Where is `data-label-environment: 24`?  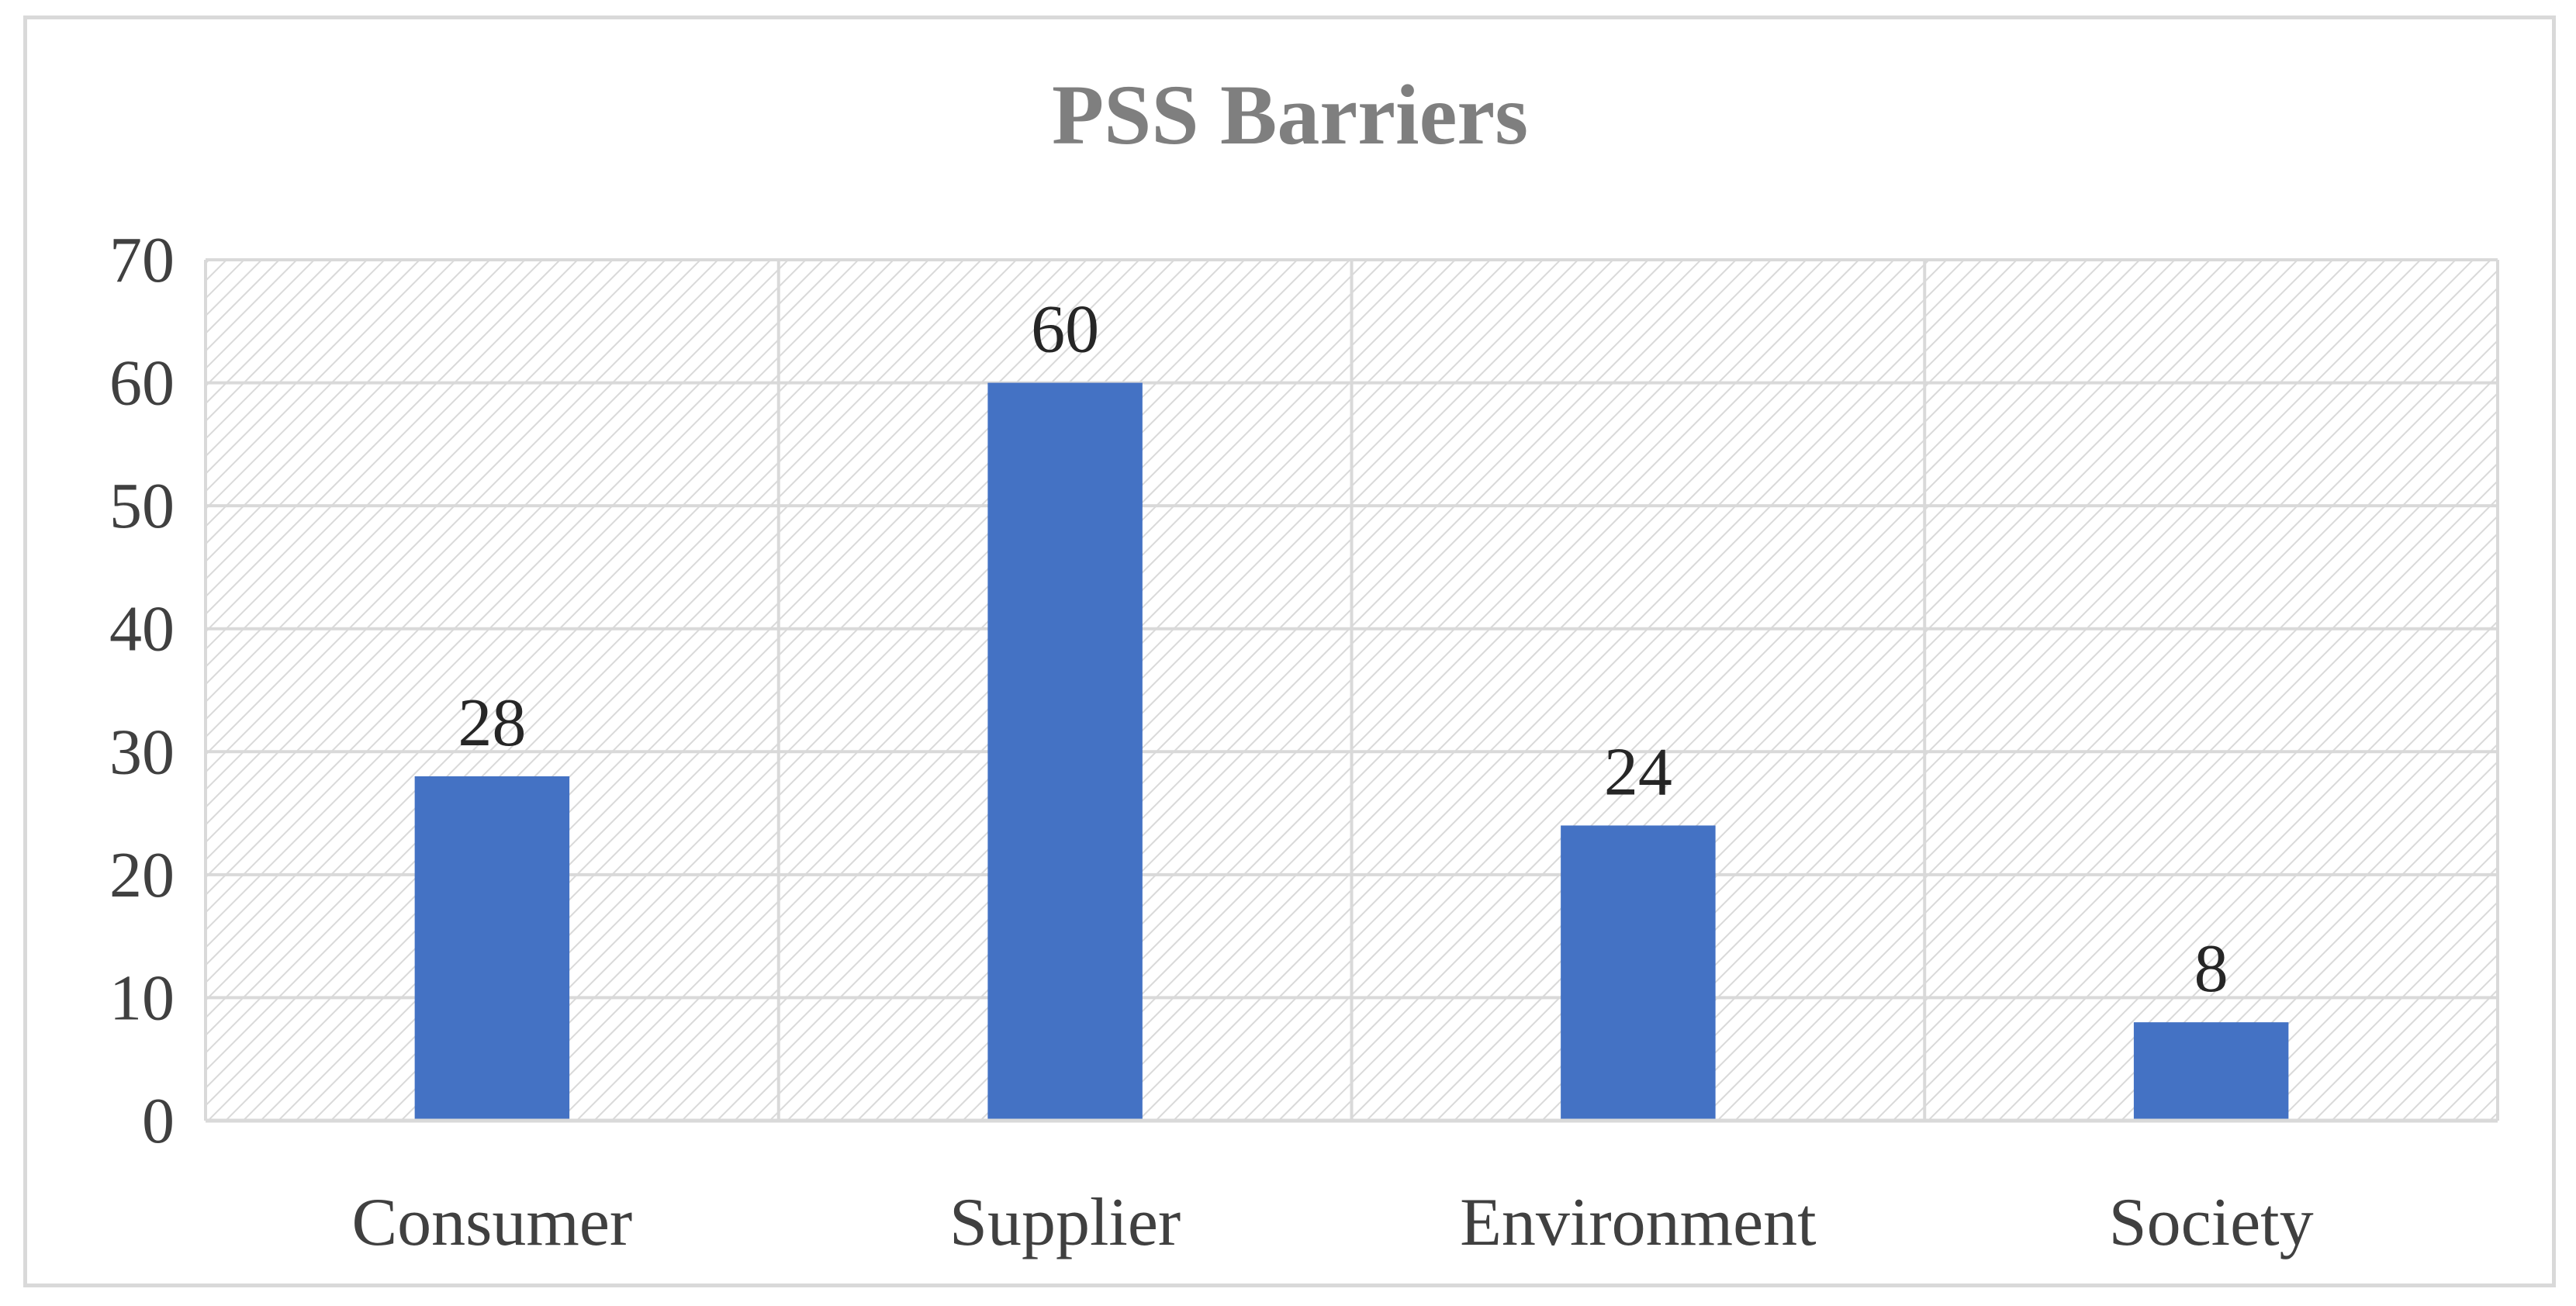
data-label-environment: 24 is located at coordinates (1638, 772).